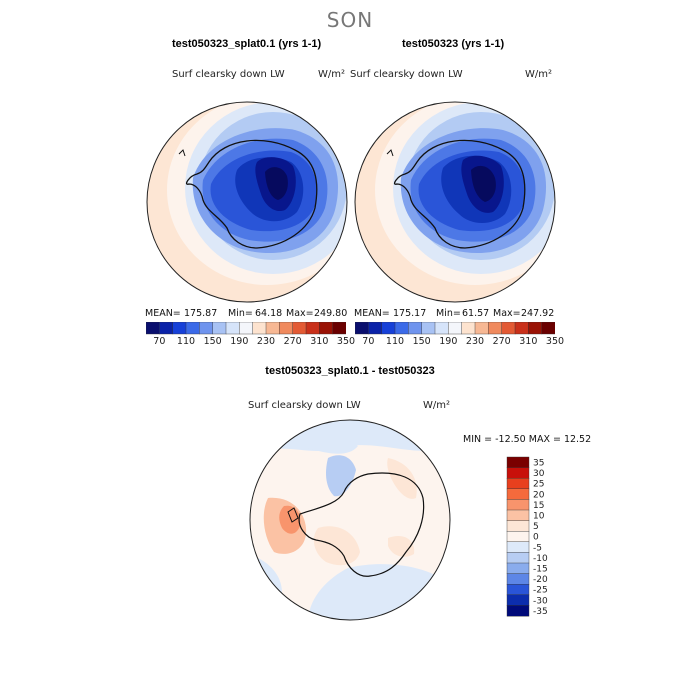 The image size is (700, 700). Describe the element at coordinates (186, 341) in the screenshot. I see `colorbar-1-tick-label: 110` at that location.